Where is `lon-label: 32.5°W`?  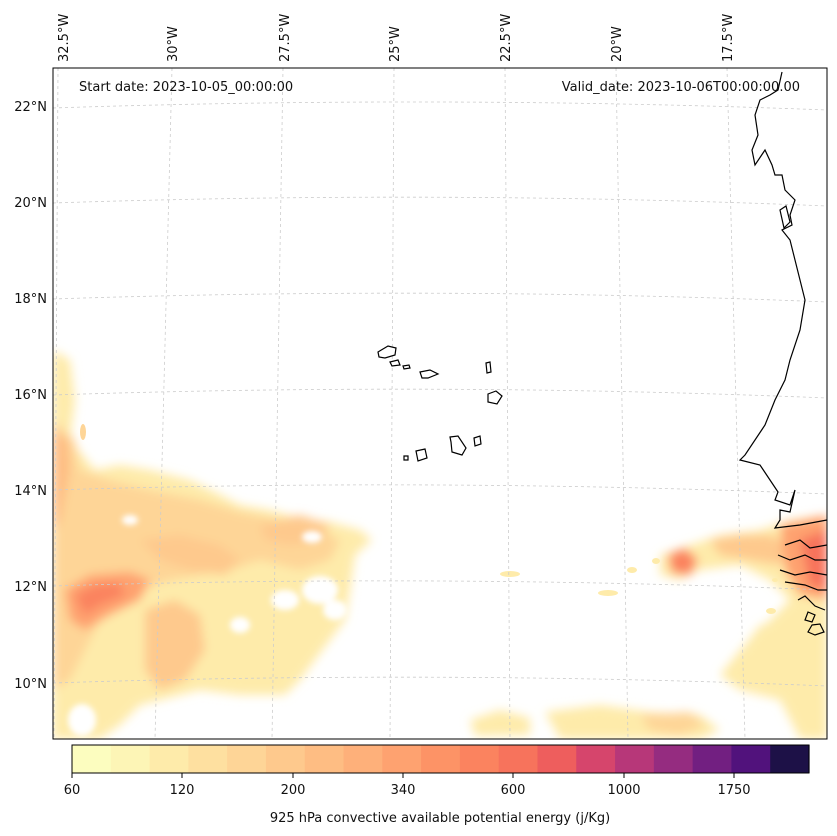
lon-label: 32.5°W is located at coordinates (64, 38).